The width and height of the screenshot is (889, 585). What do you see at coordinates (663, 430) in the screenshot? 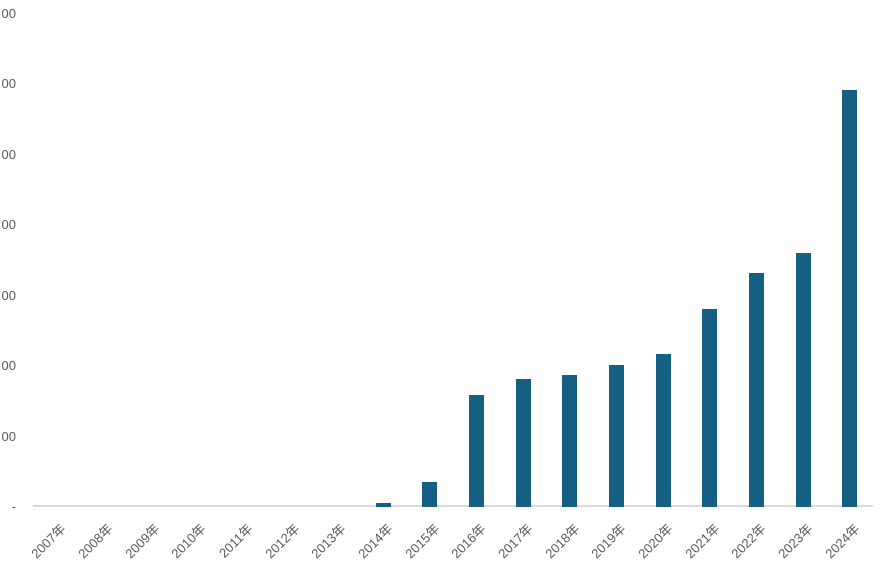
I see `bar-2020年` at bounding box center [663, 430].